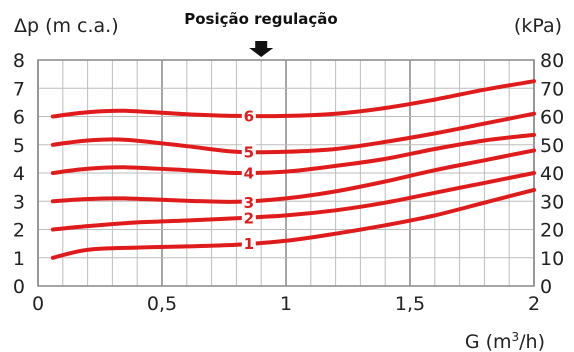 The image size is (574, 352). I want to click on regulation-position-title: Posição regulação, so click(260, 19).